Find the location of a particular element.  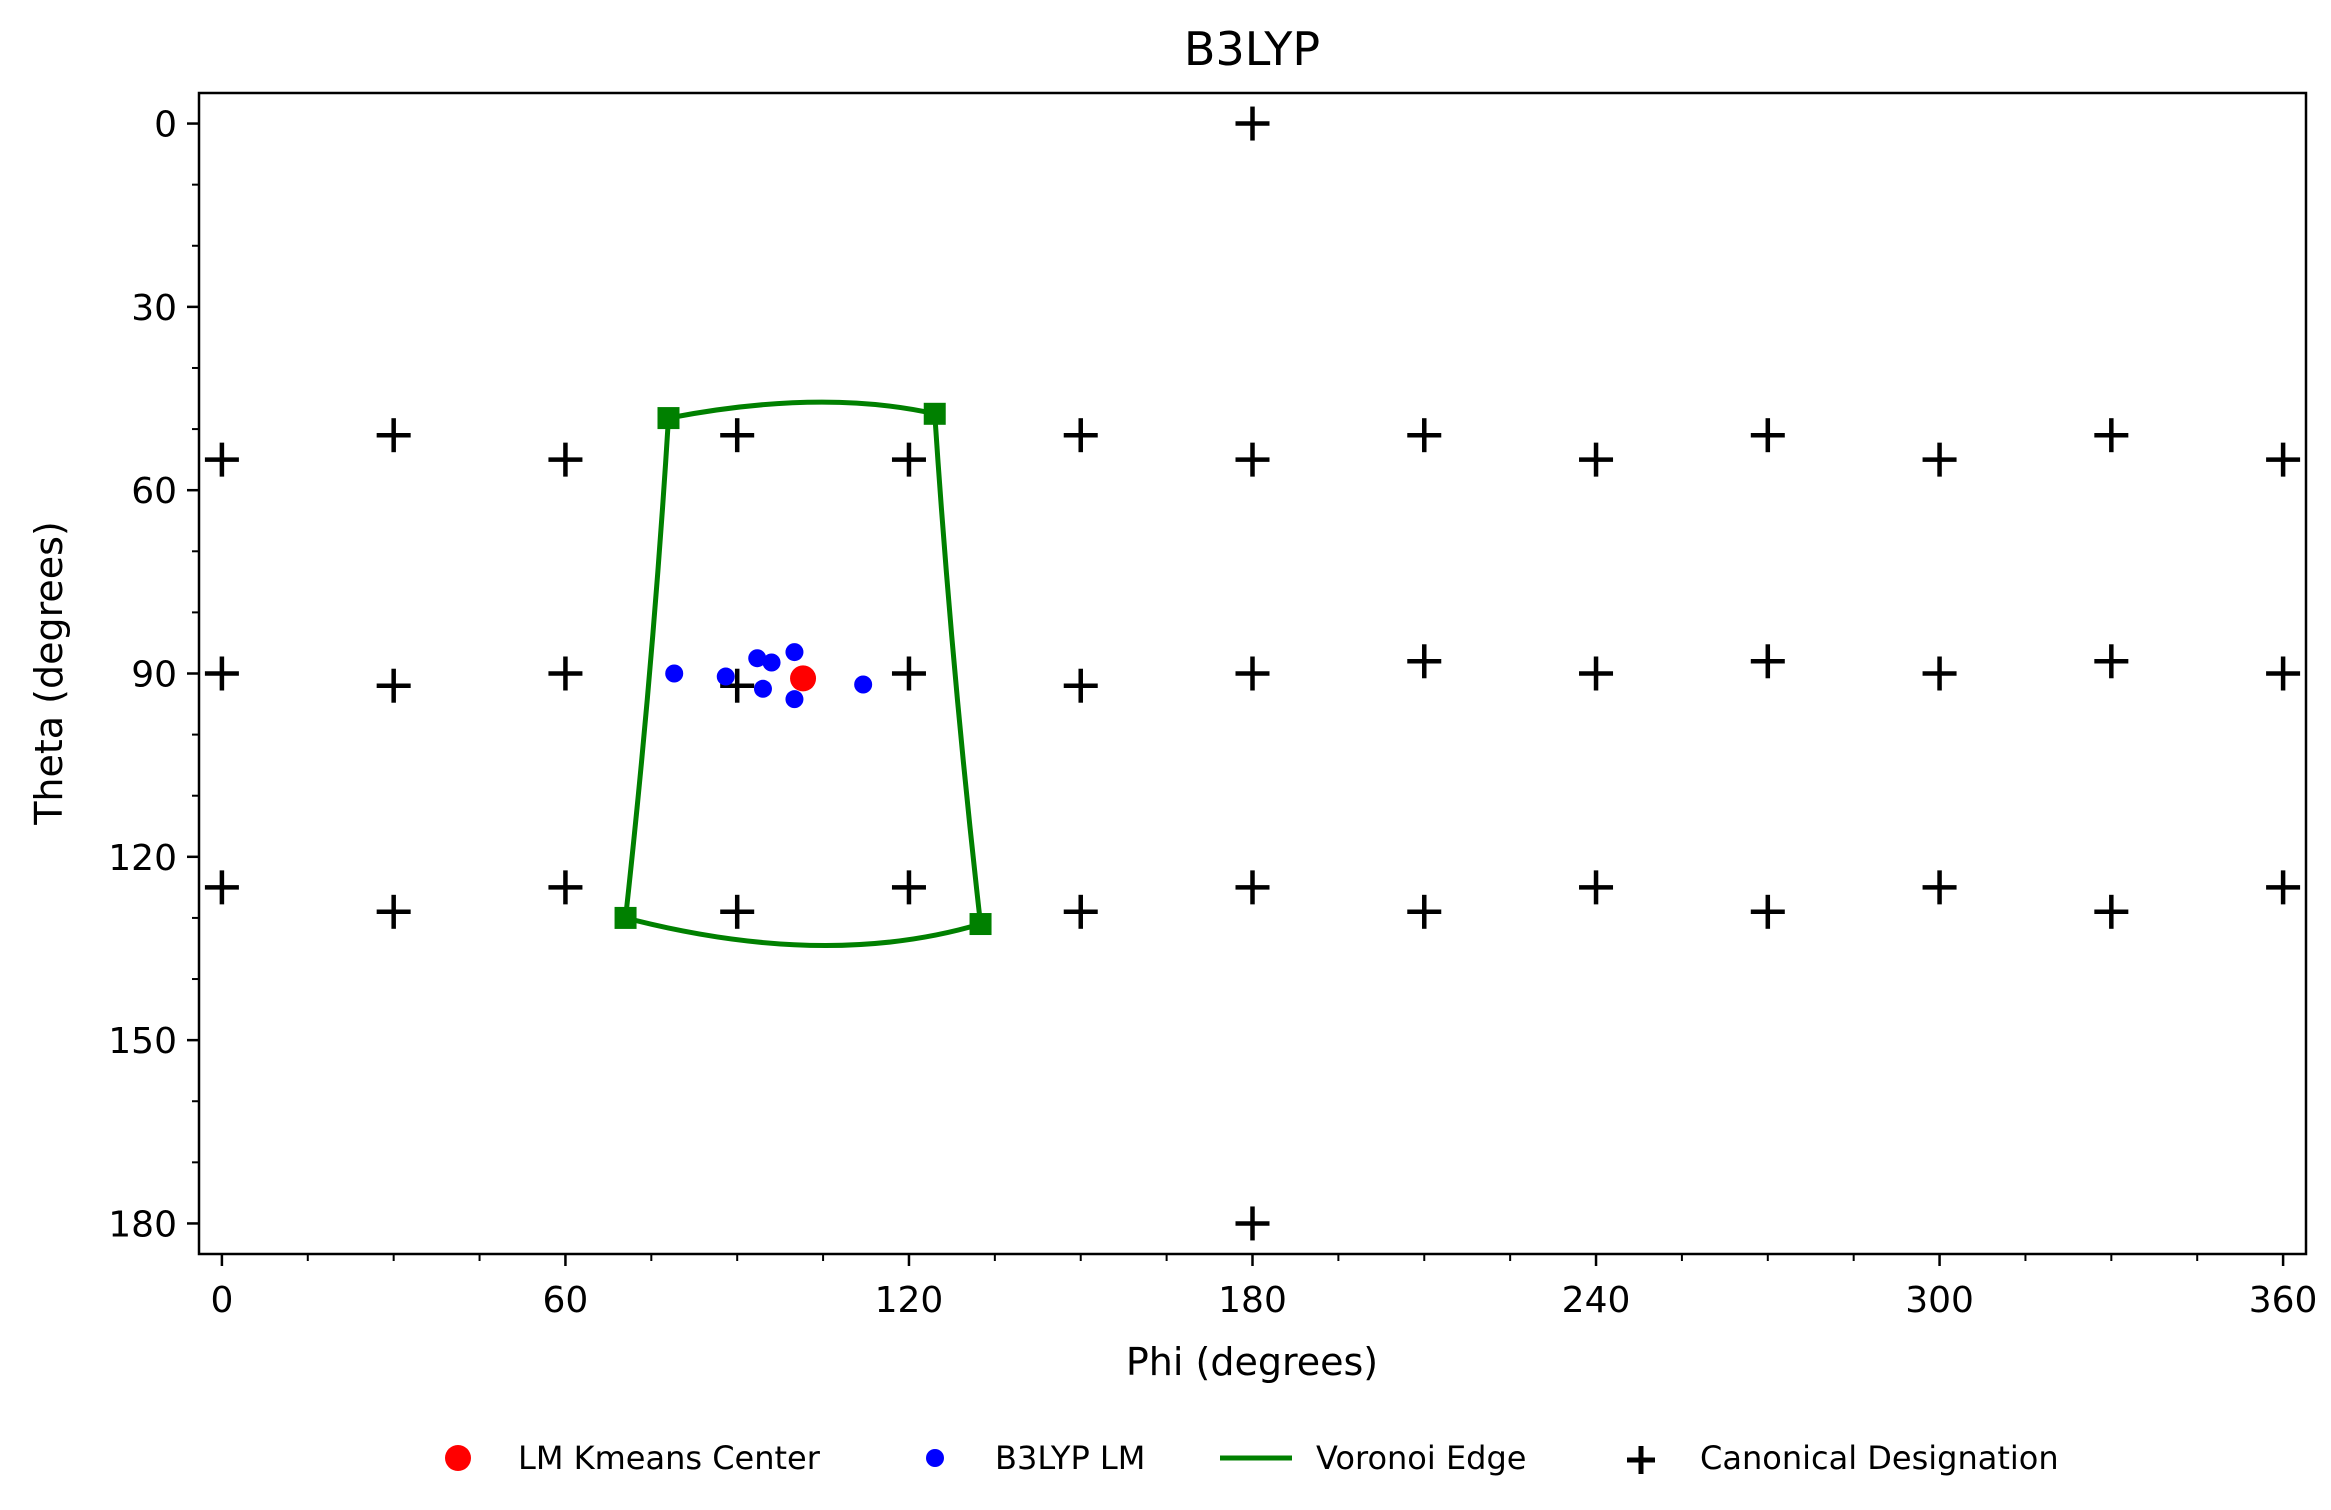

voronoi-edge-layer is located at coordinates (803, 673).